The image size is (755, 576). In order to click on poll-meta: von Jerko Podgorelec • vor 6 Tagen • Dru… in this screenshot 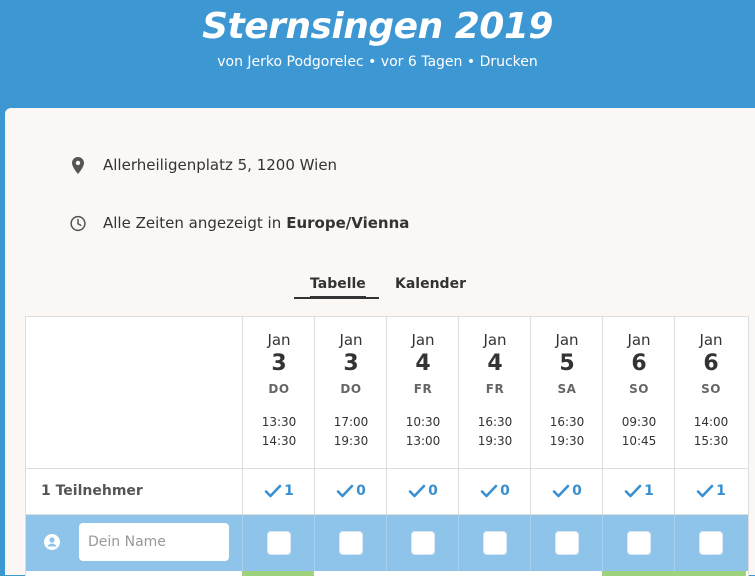, I will do `click(377, 62)`.